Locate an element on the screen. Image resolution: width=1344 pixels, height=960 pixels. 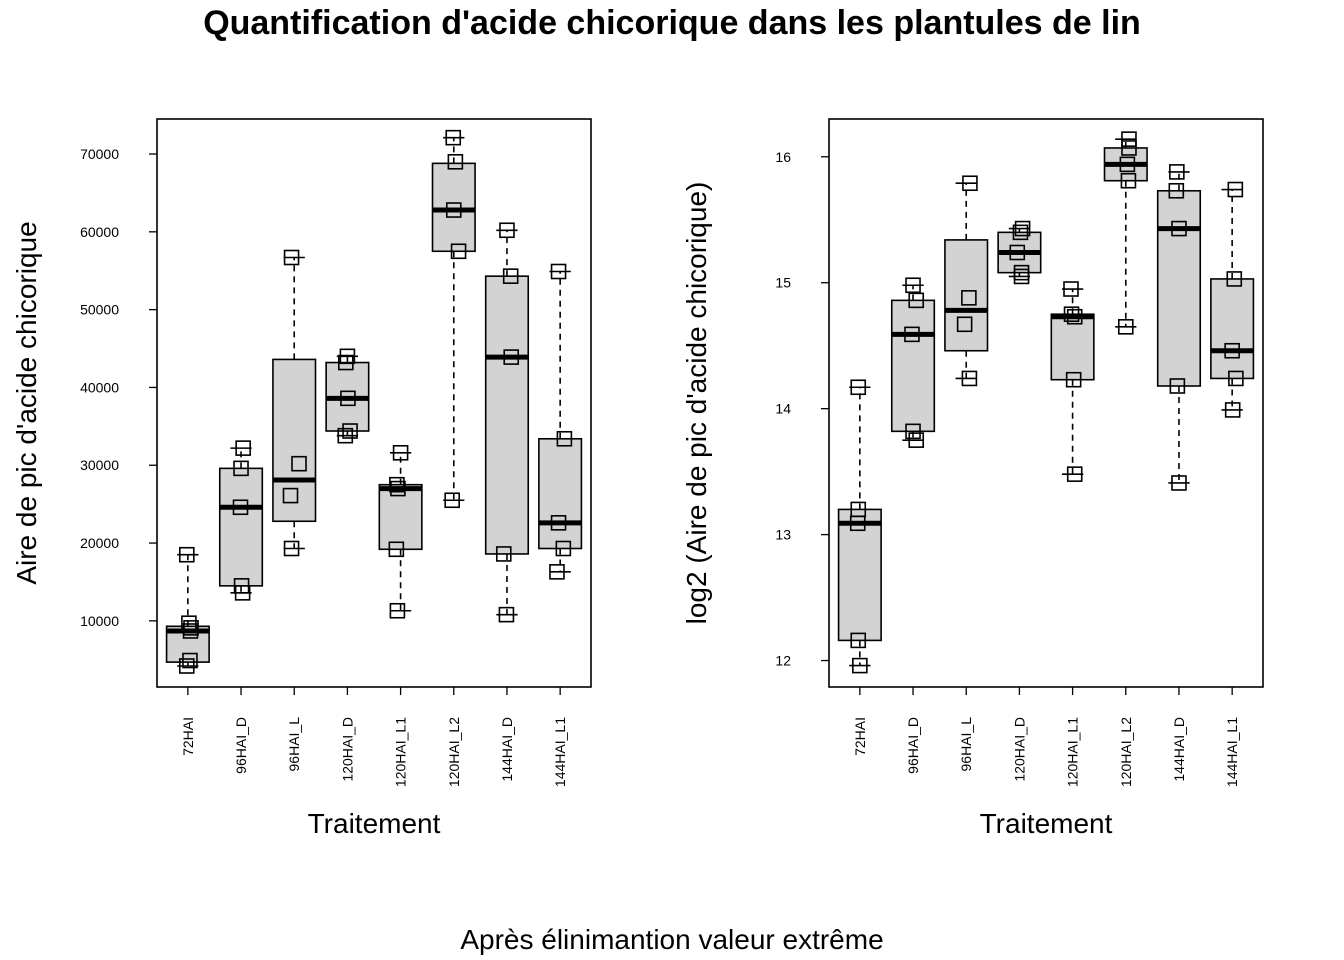
y-tick-label: 50000 is located at coordinates (99, 310).